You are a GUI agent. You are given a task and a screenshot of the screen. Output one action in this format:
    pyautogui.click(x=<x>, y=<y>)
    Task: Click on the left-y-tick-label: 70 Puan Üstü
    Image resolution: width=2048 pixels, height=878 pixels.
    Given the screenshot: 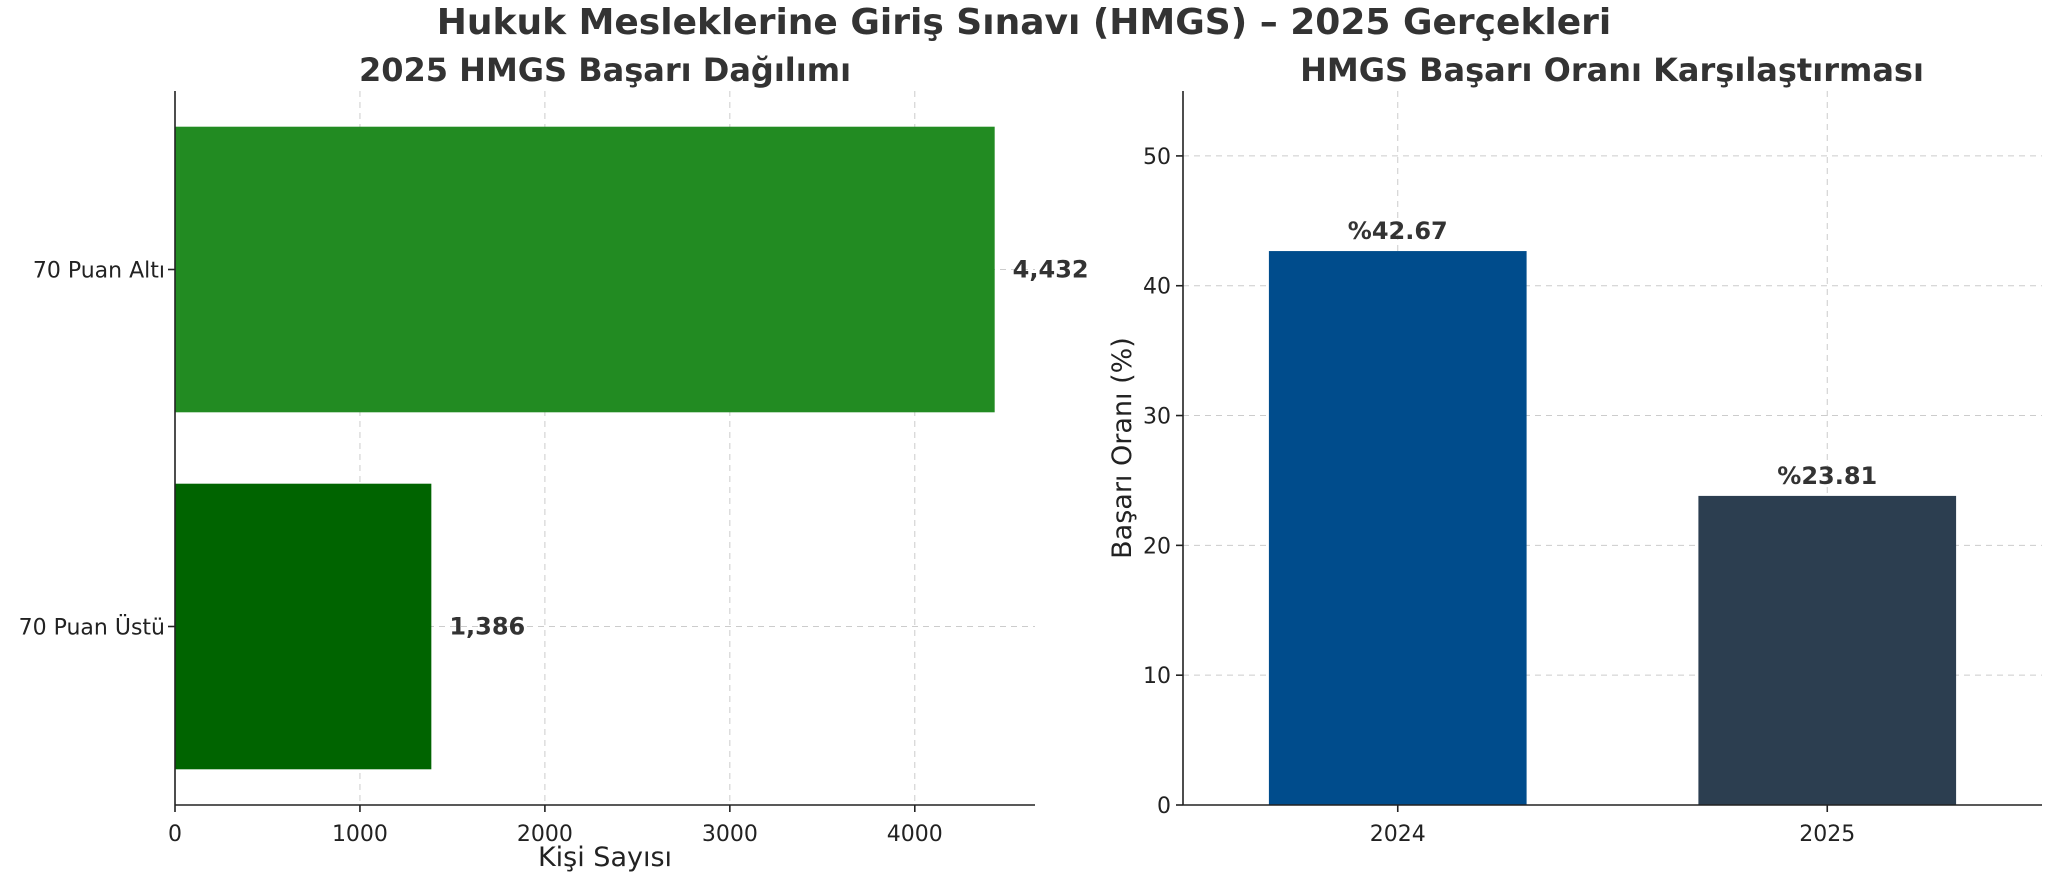 What is the action you would take?
    pyautogui.click(x=92, y=628)
    